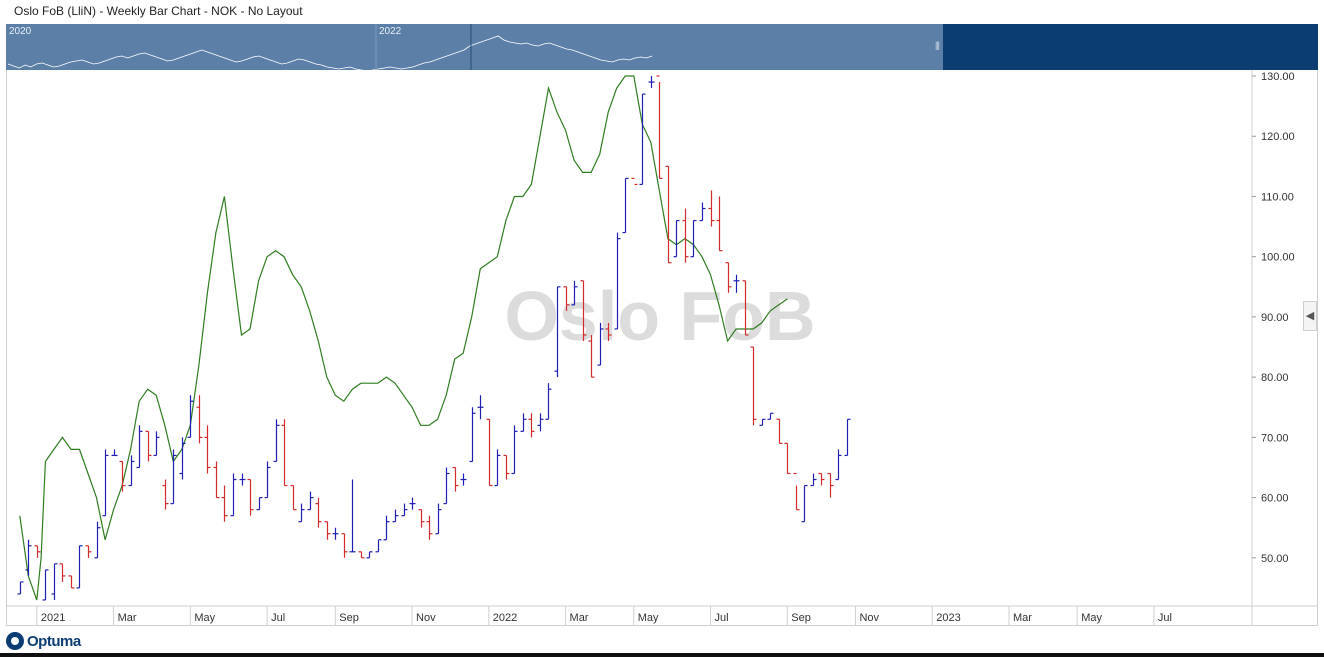 This screenshot has width=1324, height=657. I want to click on brand-logo: Optuma, so click(43, 641).